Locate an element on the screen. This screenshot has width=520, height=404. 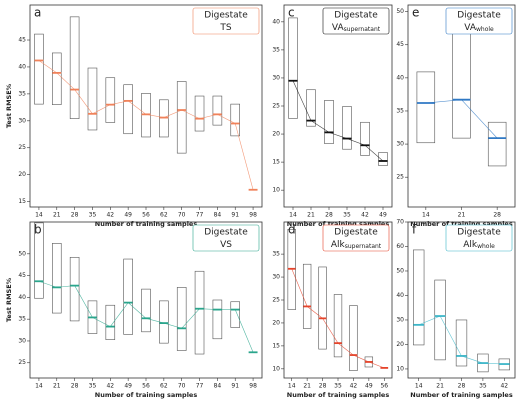
x-tick-label: 70 is located at coordinates (182, 215).